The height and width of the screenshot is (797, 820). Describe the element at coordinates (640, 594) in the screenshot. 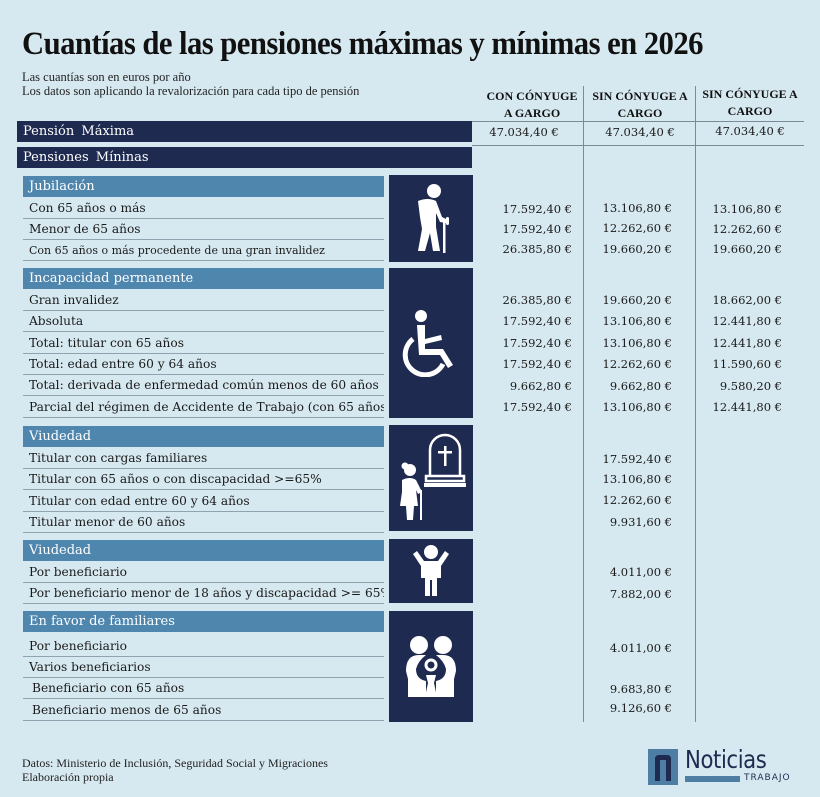

I see `cell-value: 7.882,00 €` at that location.